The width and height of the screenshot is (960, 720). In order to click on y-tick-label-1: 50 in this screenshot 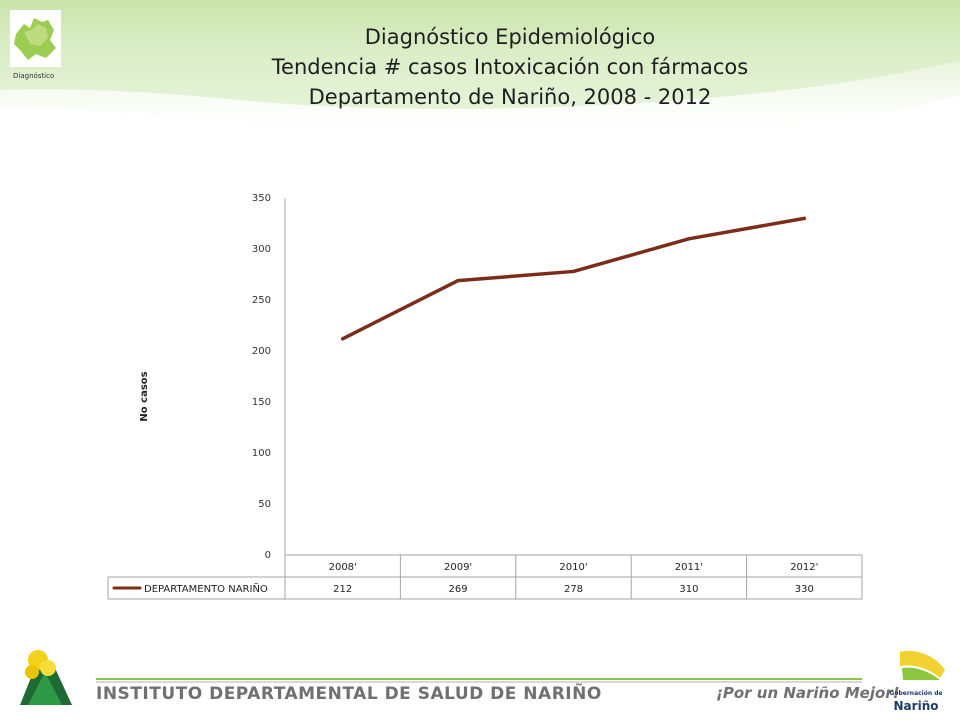, I will do `click(264, 504)`.